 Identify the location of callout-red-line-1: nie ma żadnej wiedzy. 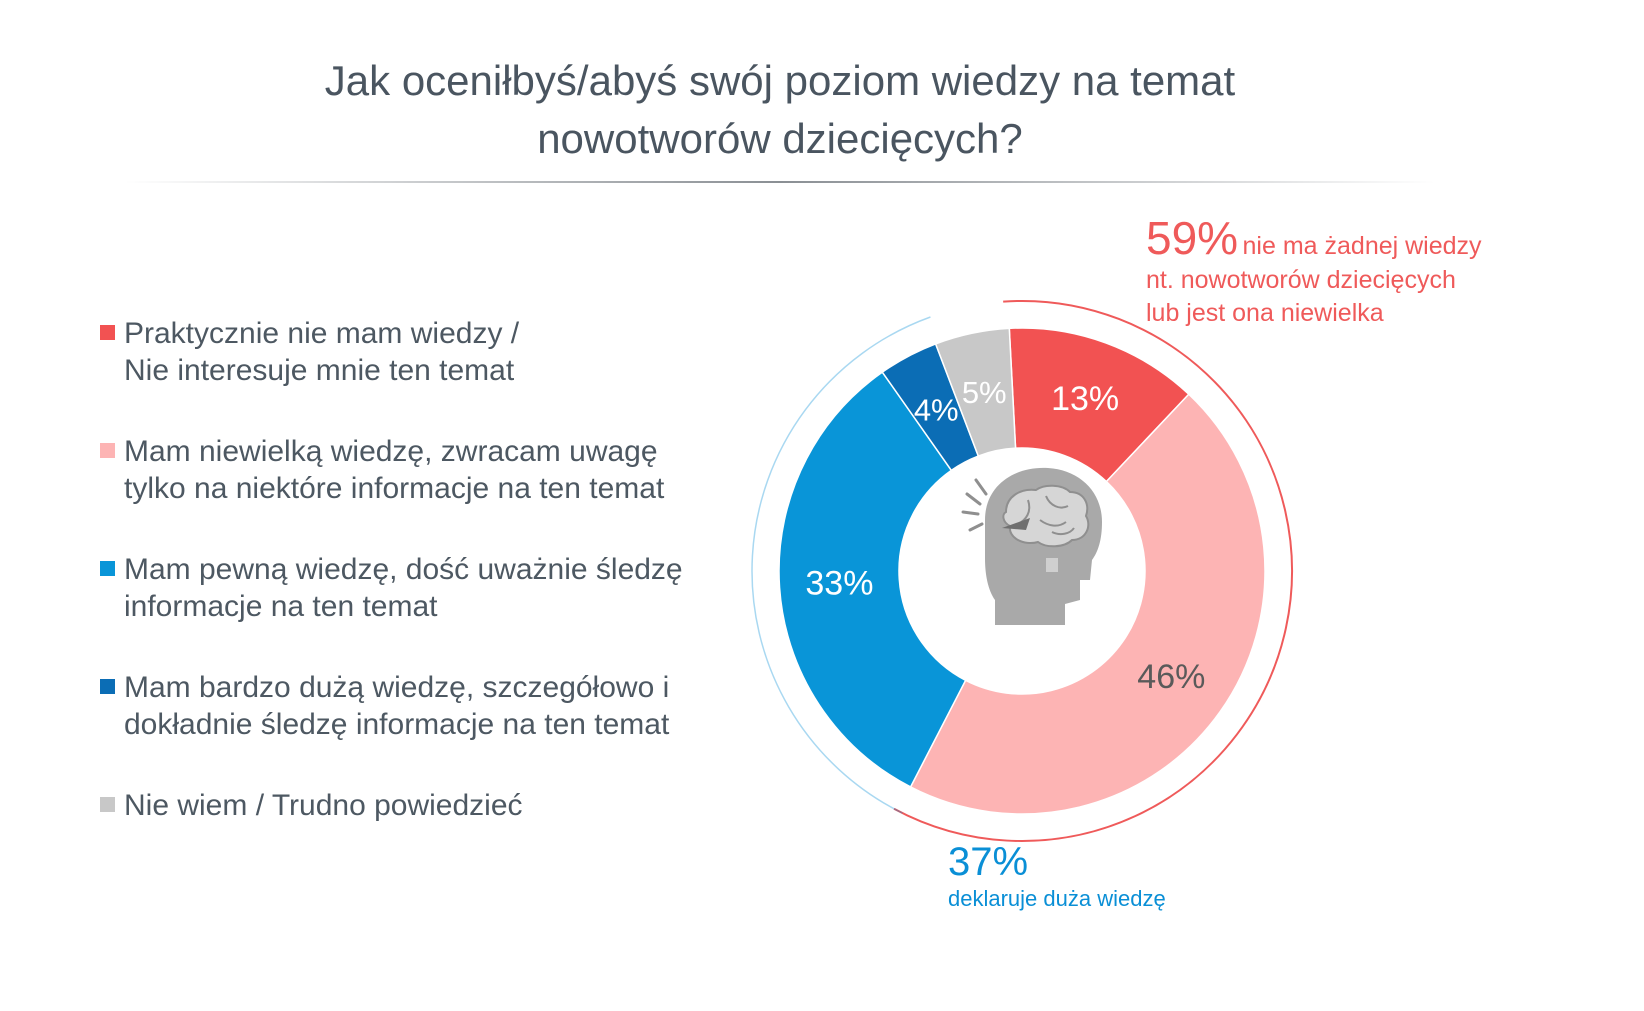
(1362, 246).